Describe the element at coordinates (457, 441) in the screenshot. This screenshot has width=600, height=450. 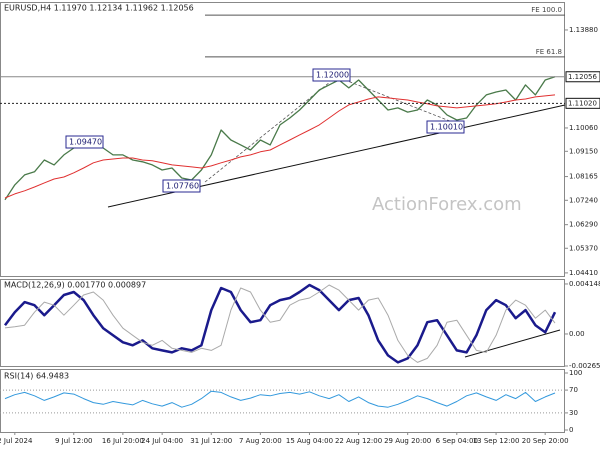
I see `x-tick-label: 6 Sep 04:00` at that location.